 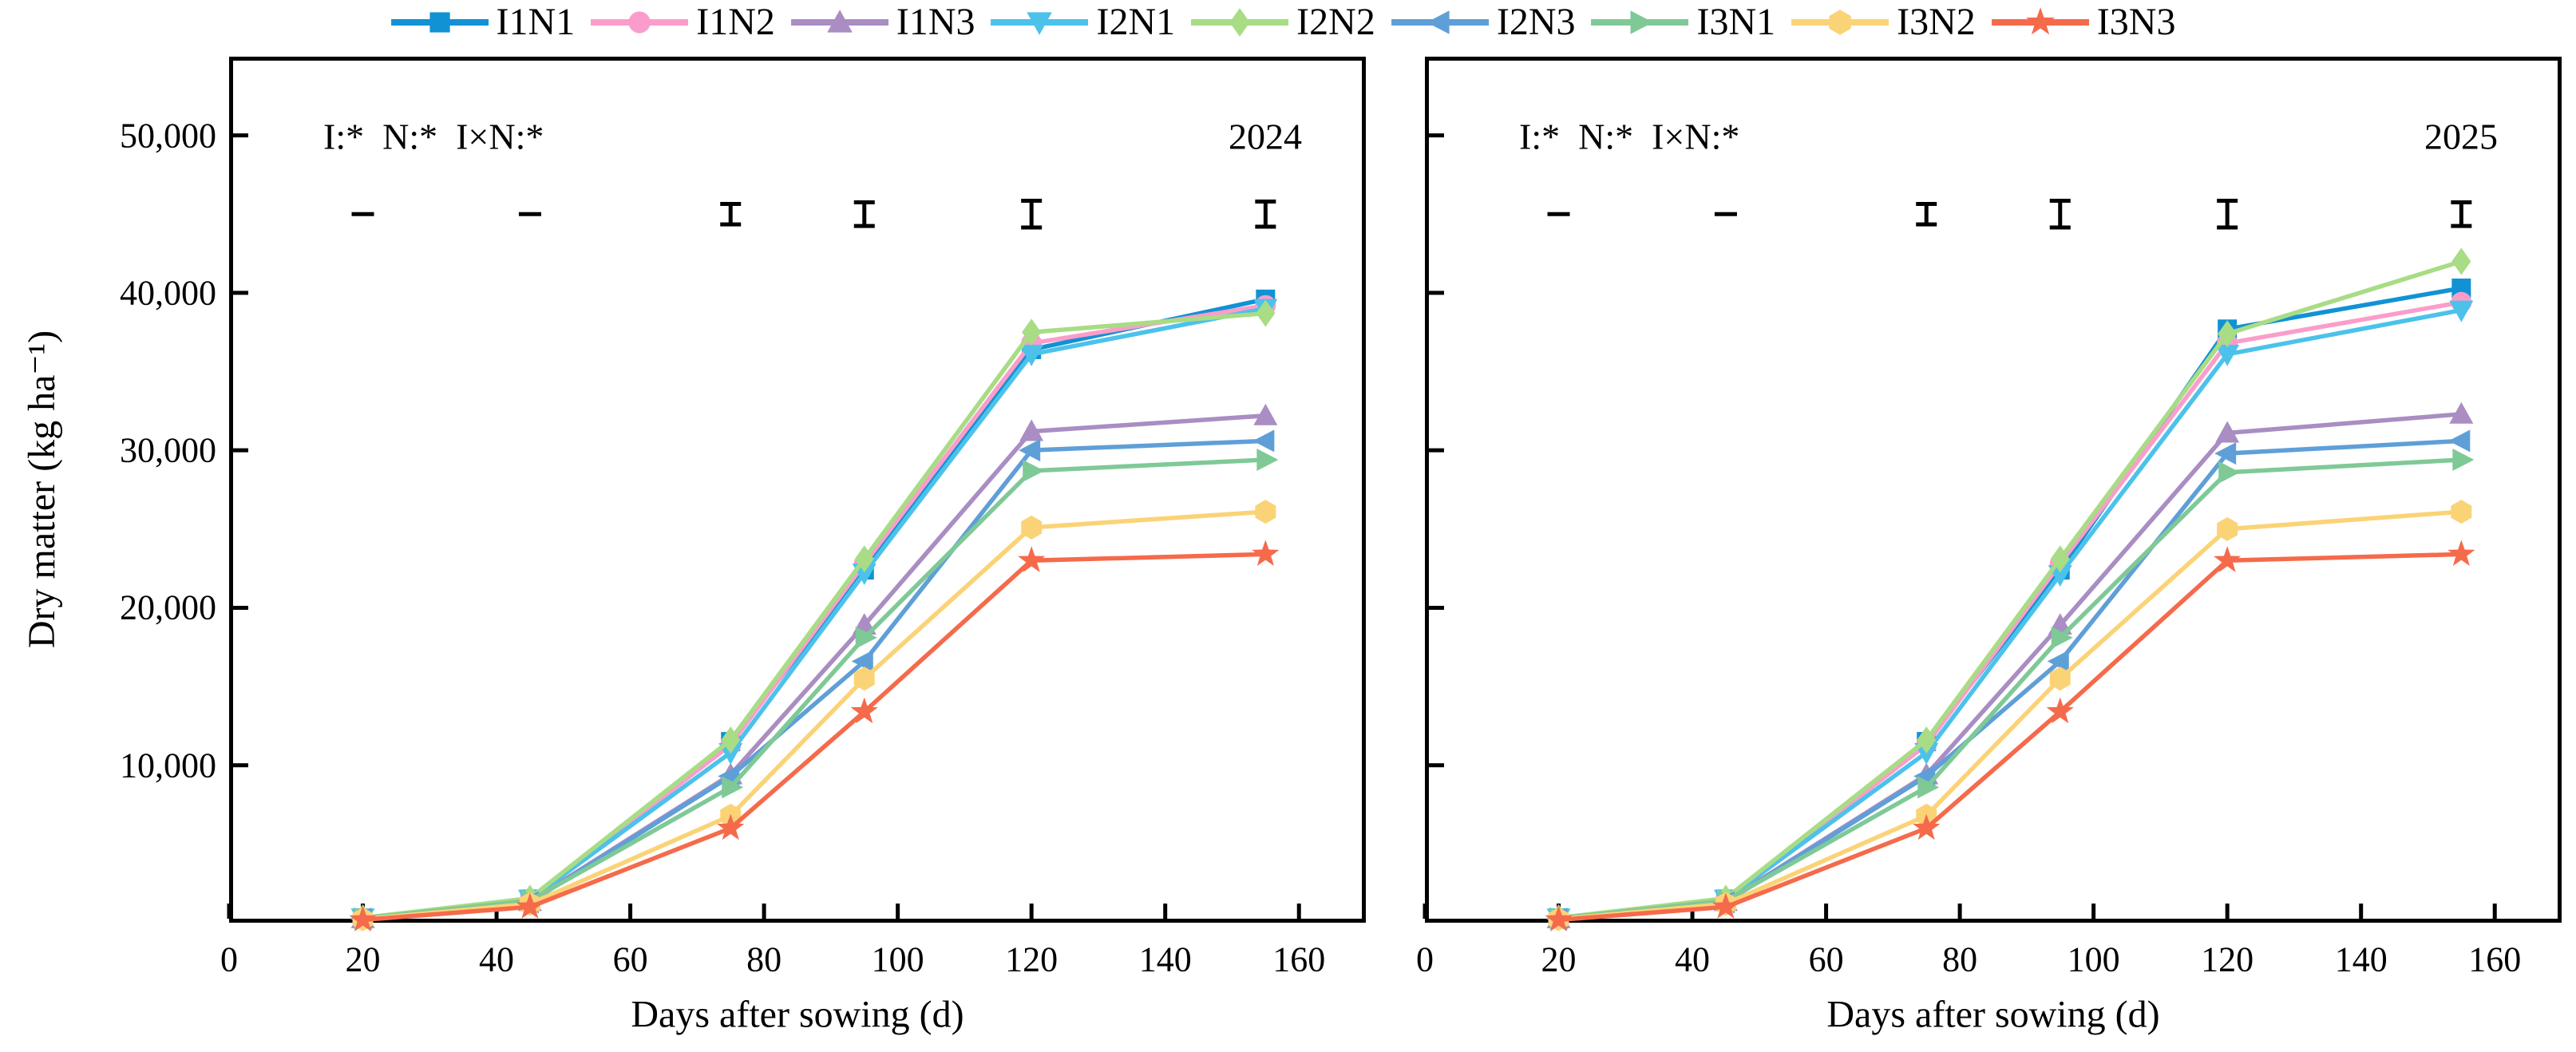 I want to click on legend-label: I1N3, so click(x=936, y=22).